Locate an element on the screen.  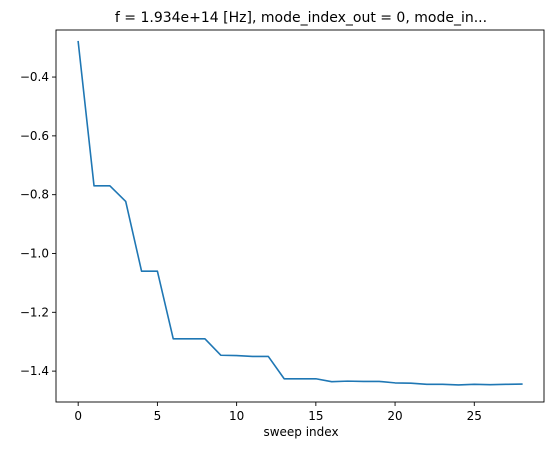
x-tick-label: 15 is located at coordinates (315, 416).